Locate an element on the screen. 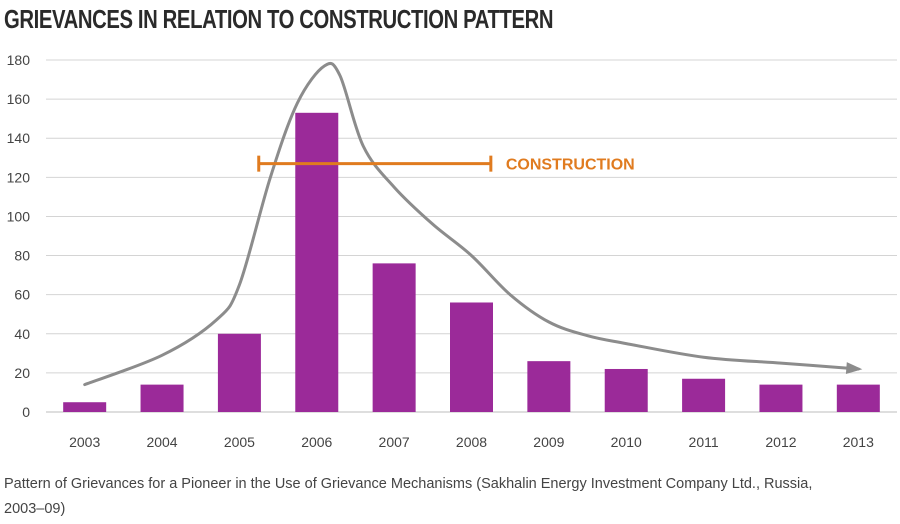 The height and width of the screenshot is (524, 900). y-tick-label: 180 is located at coordinates (19, 60).